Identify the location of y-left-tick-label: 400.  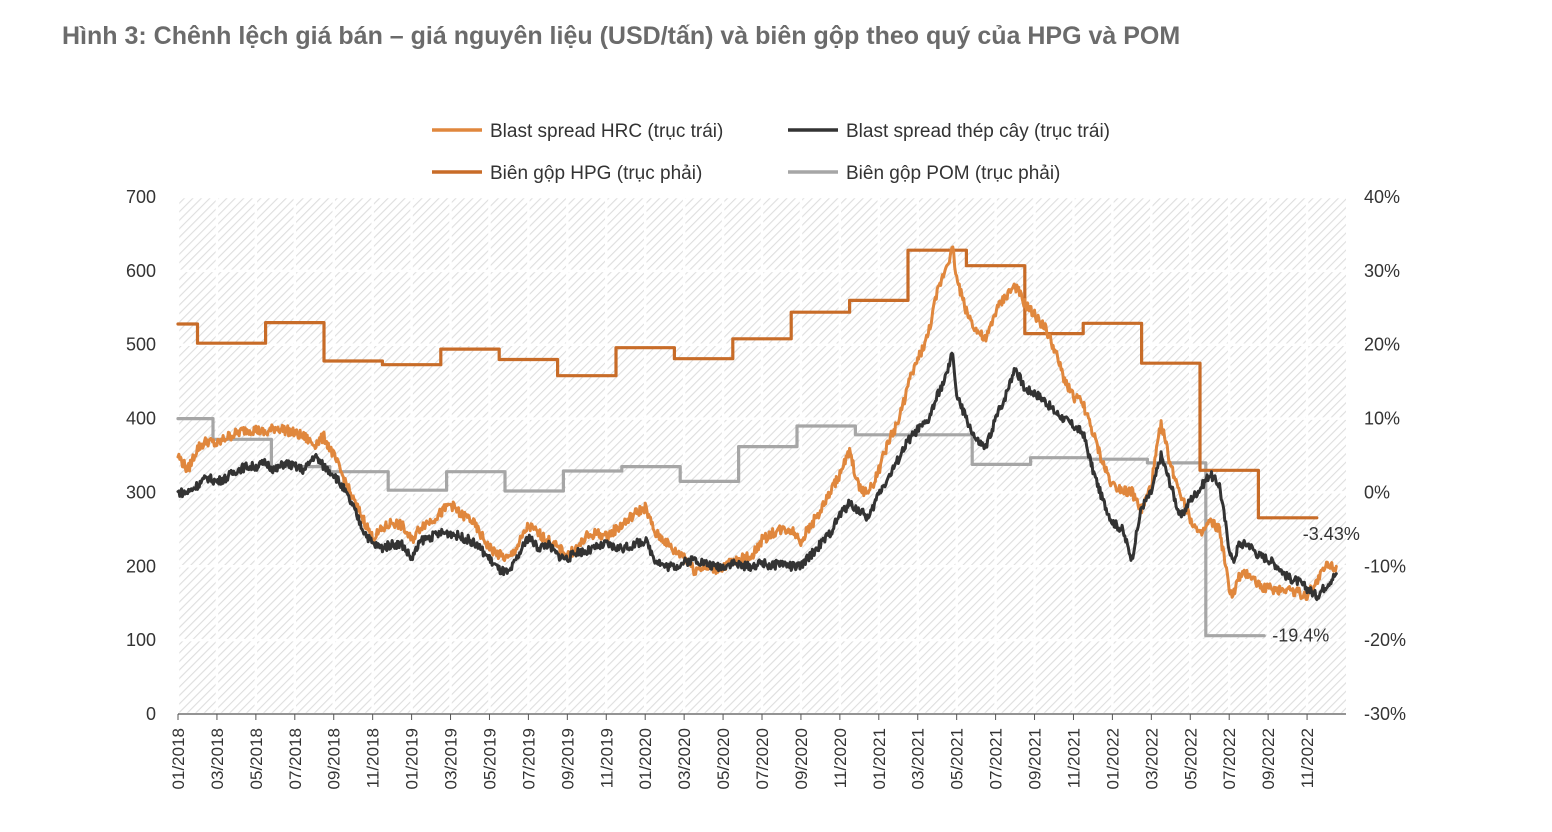
(141, 419).